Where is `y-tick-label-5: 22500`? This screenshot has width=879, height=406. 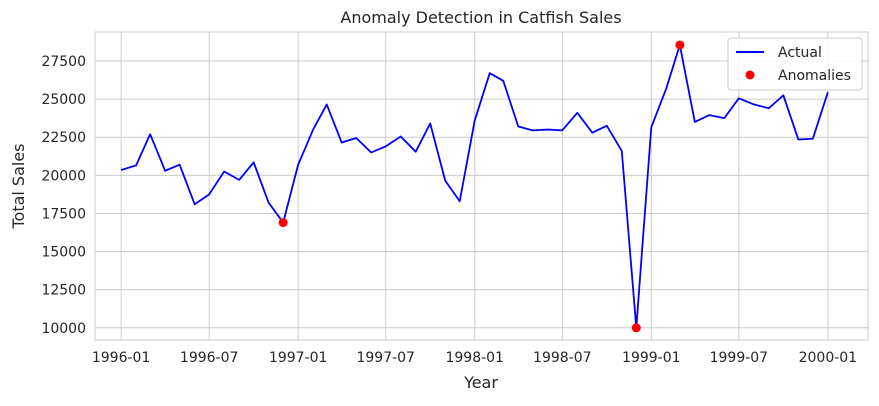 y-tick-label-5: 22500 is located at coordinates (63, 138).